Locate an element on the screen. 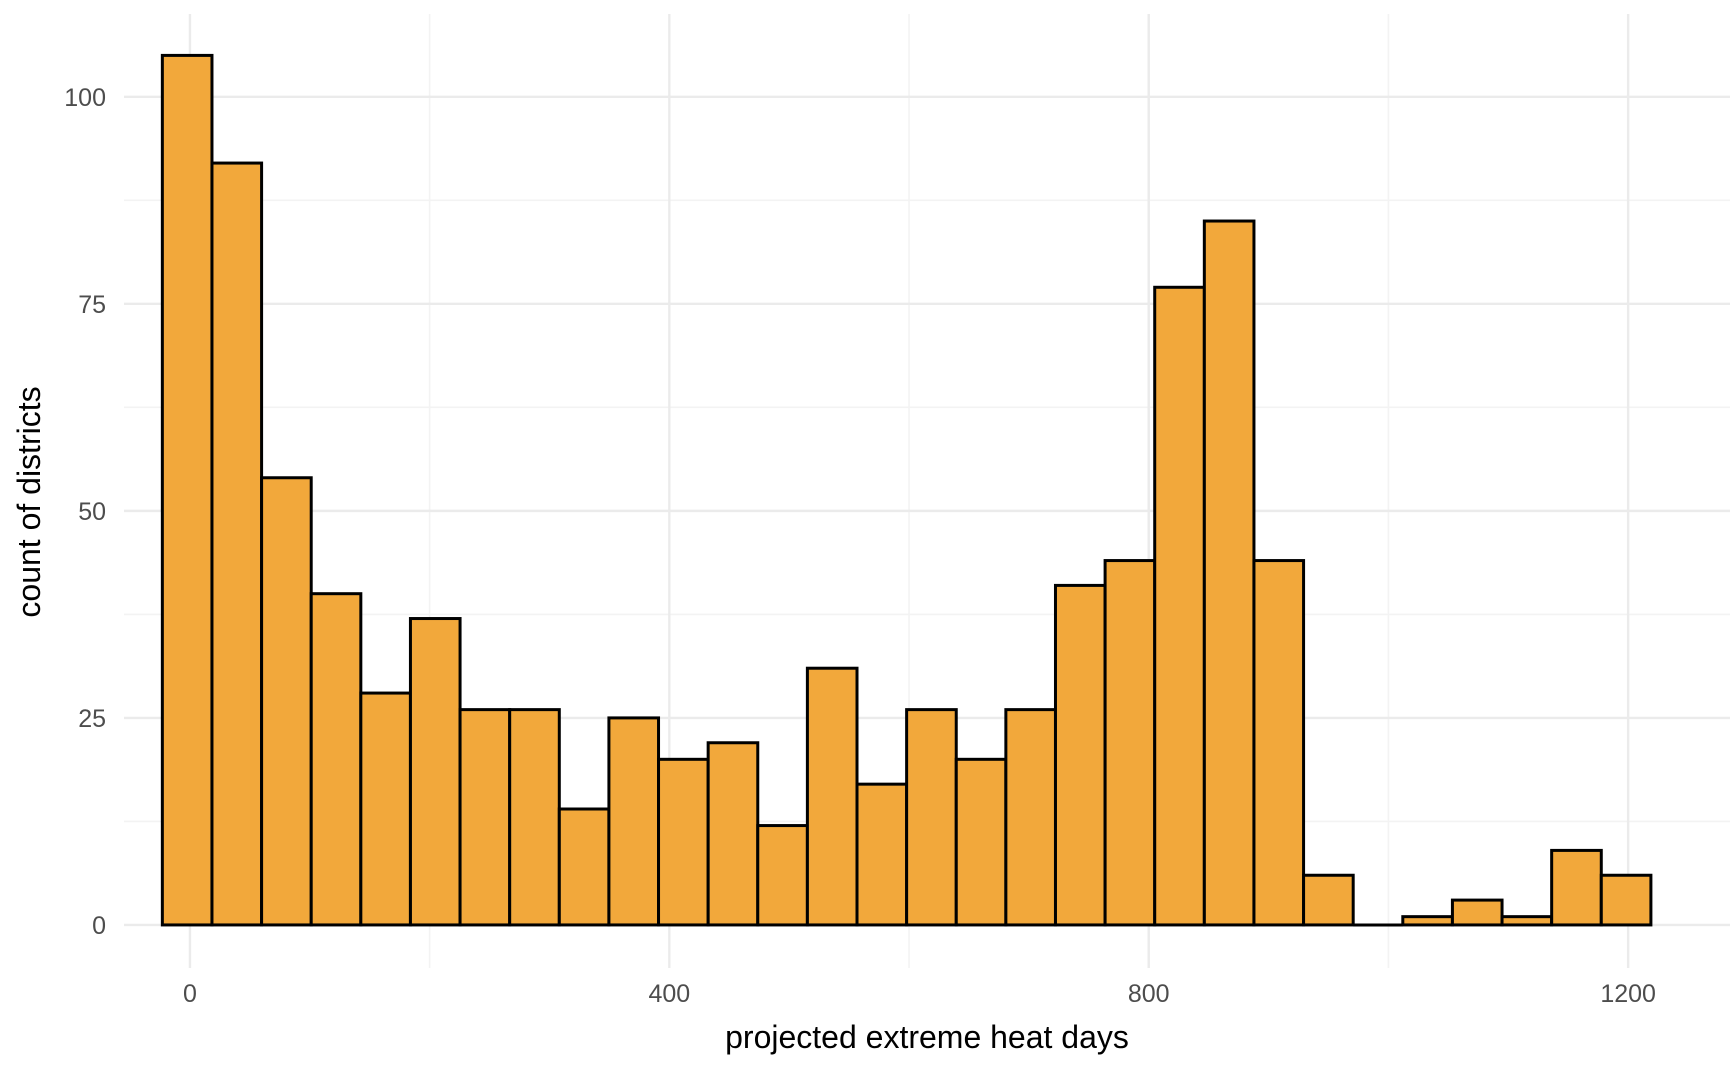 This screenshot has width=1734, height=1085. y-tick-label: 50 is located at coordinates (92, 512).